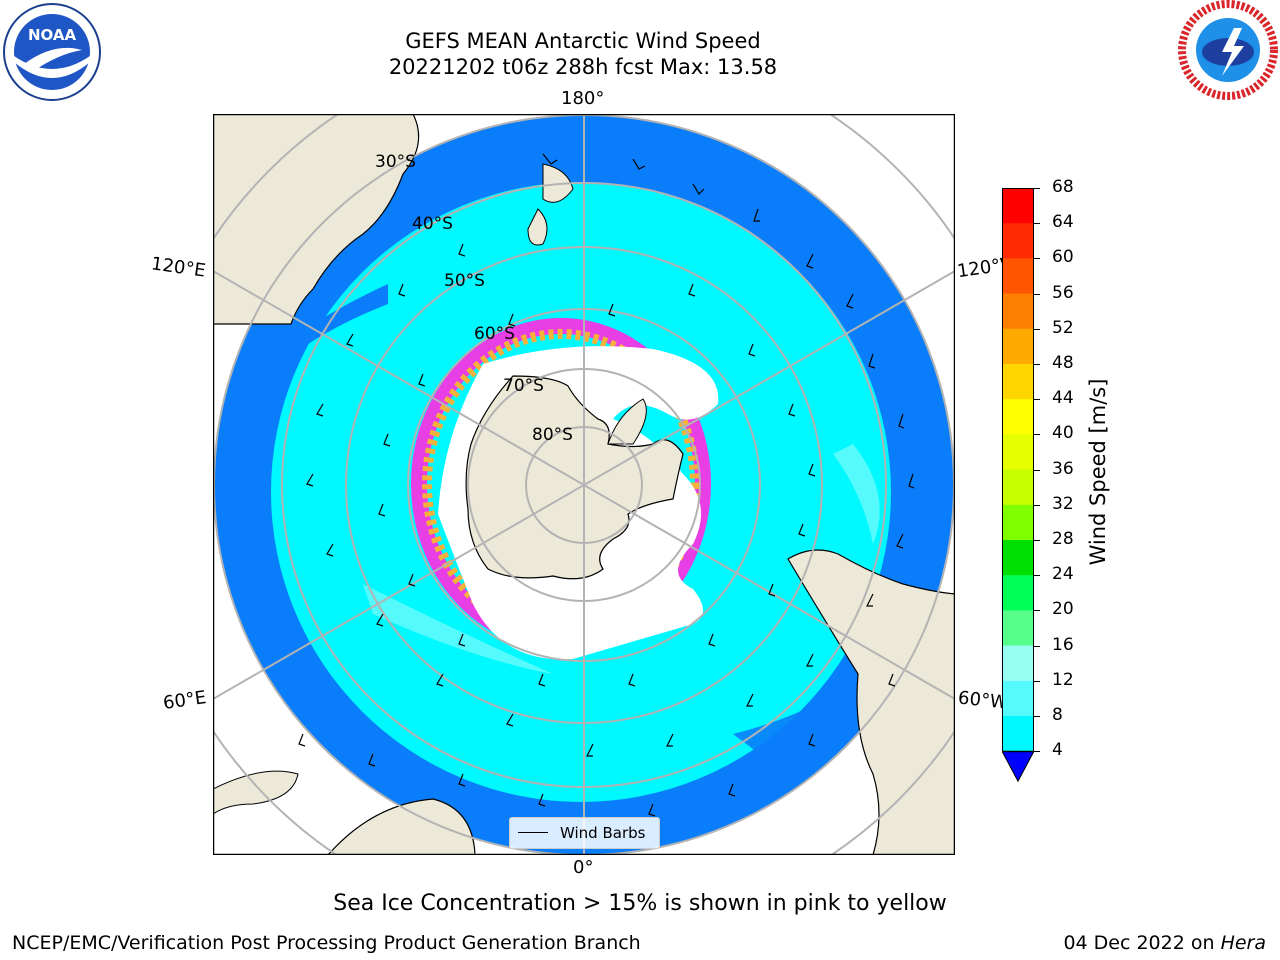 This screenshot has width=1280, height=960. What do you see at coordinates (1063, 644) in the screenshot?
I see `colorbar-tick-label: 16` at bounding box center [1063, 644].